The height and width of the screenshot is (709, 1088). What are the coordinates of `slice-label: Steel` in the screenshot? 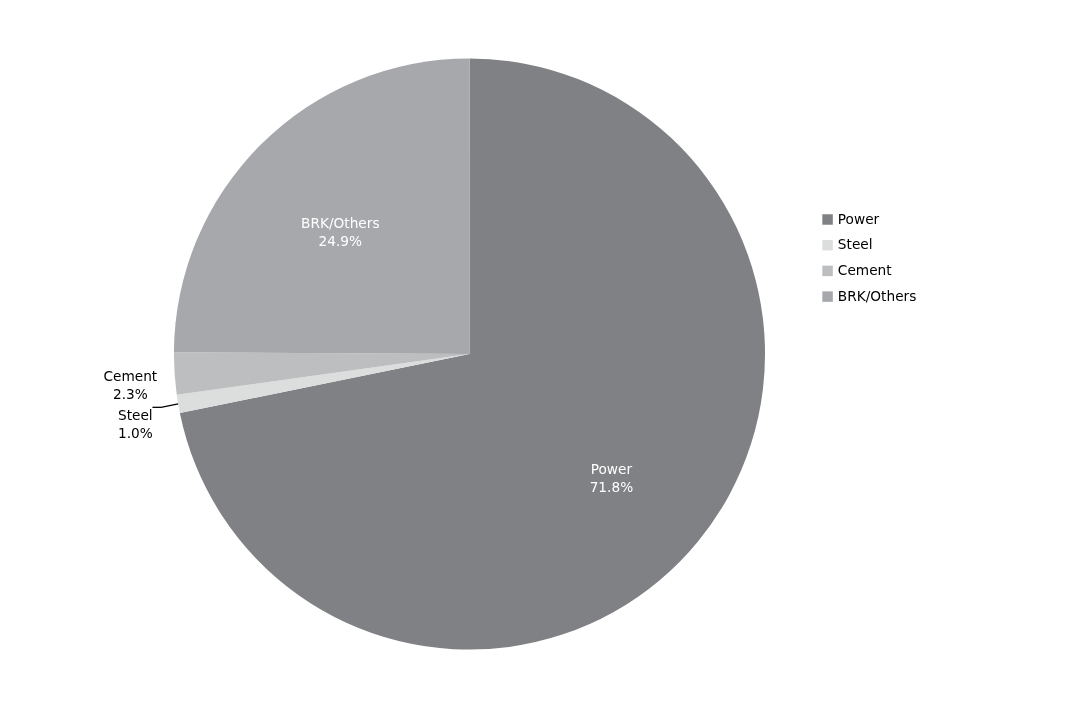 It's located at (135, 415).